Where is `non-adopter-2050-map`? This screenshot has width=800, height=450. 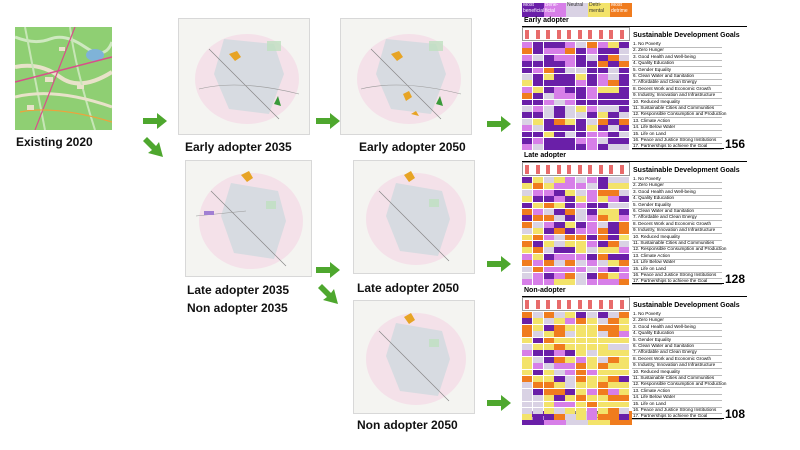 non-adopter-2050-map is located at coordinates (414, 357).